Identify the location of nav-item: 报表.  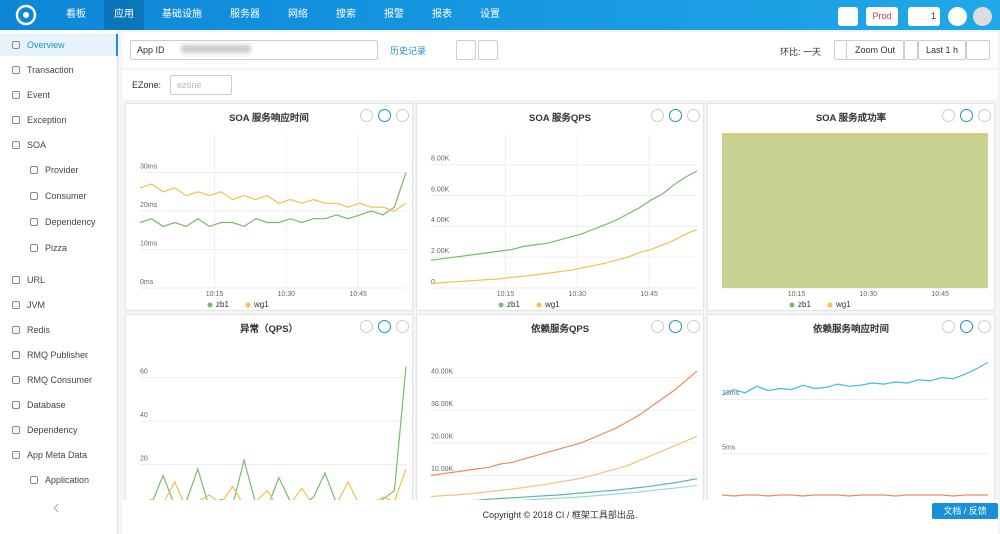
(442, 14).